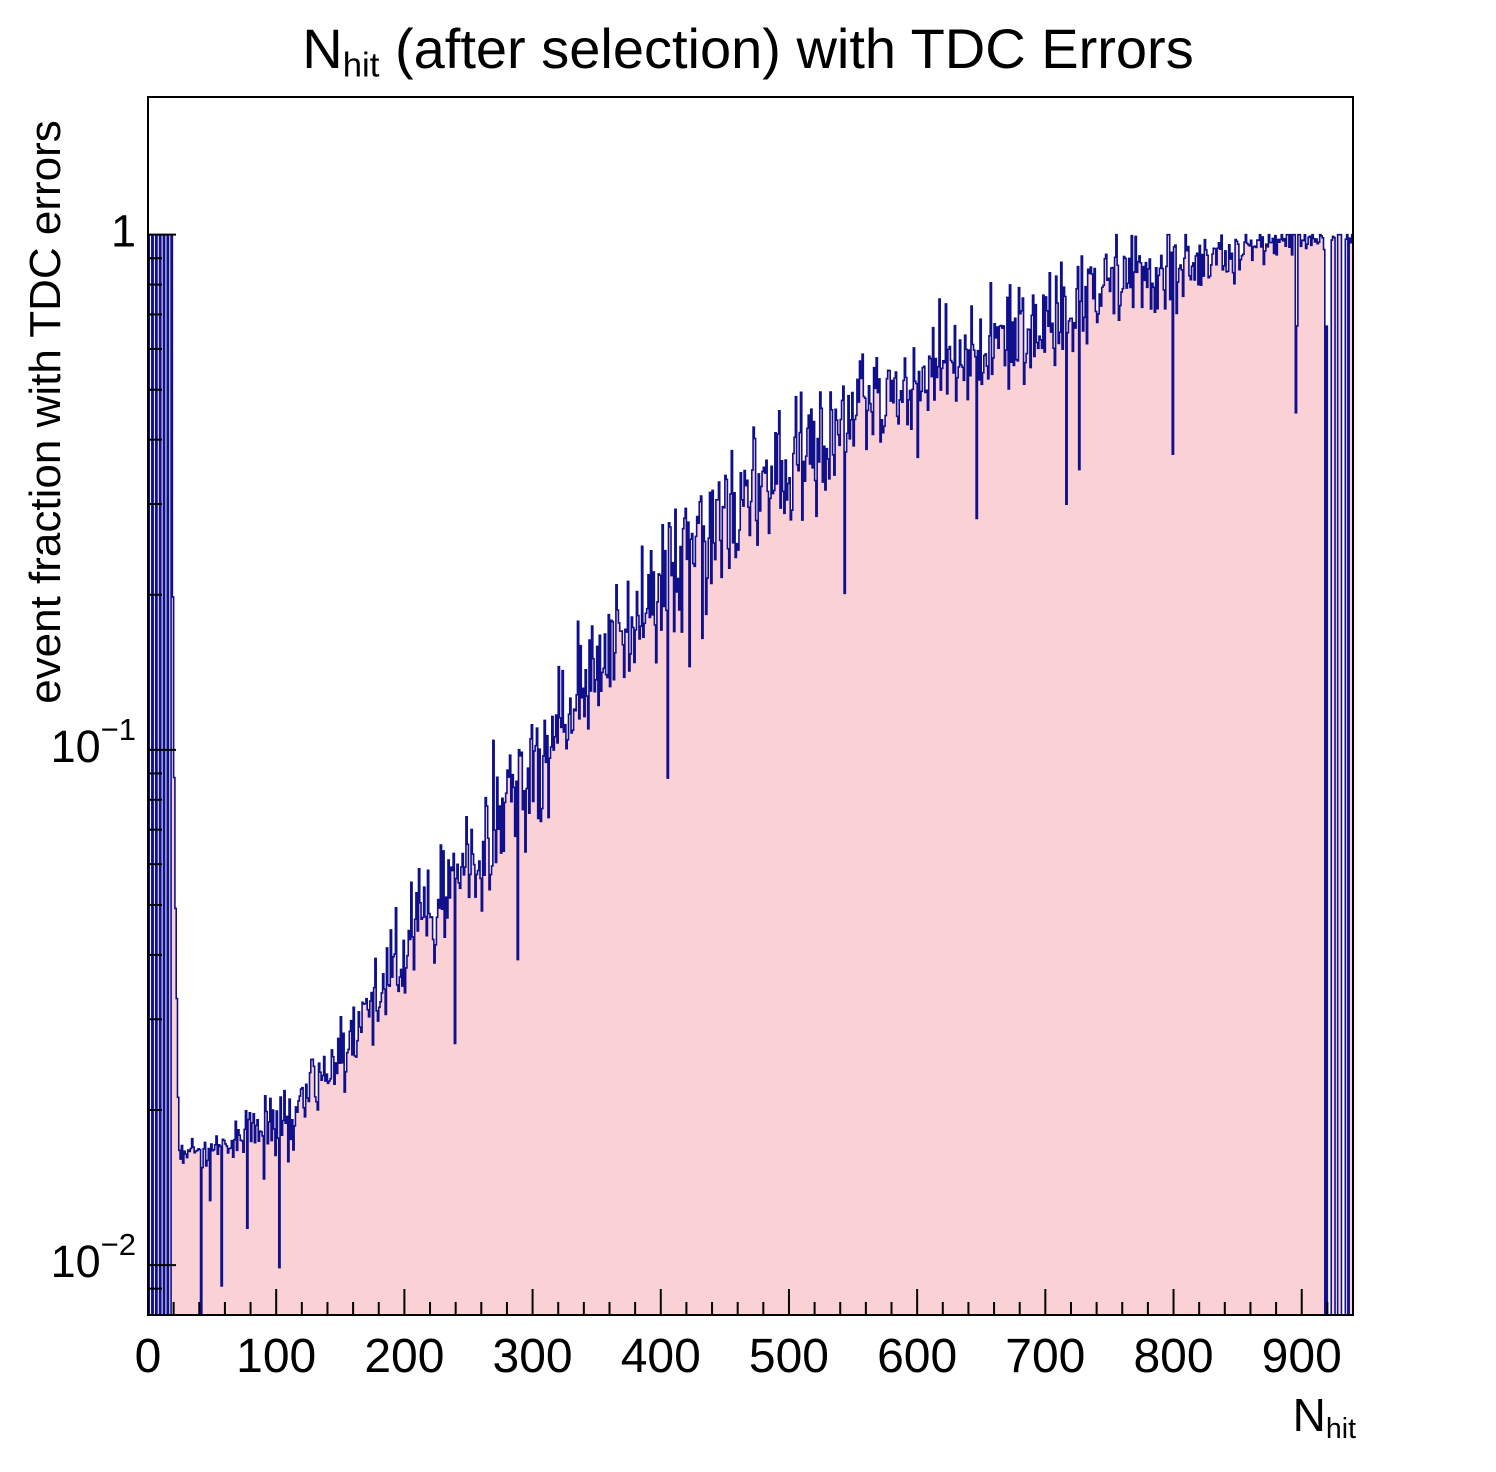  I want to click on x-tick-label: 800, so click(1173, 1356).